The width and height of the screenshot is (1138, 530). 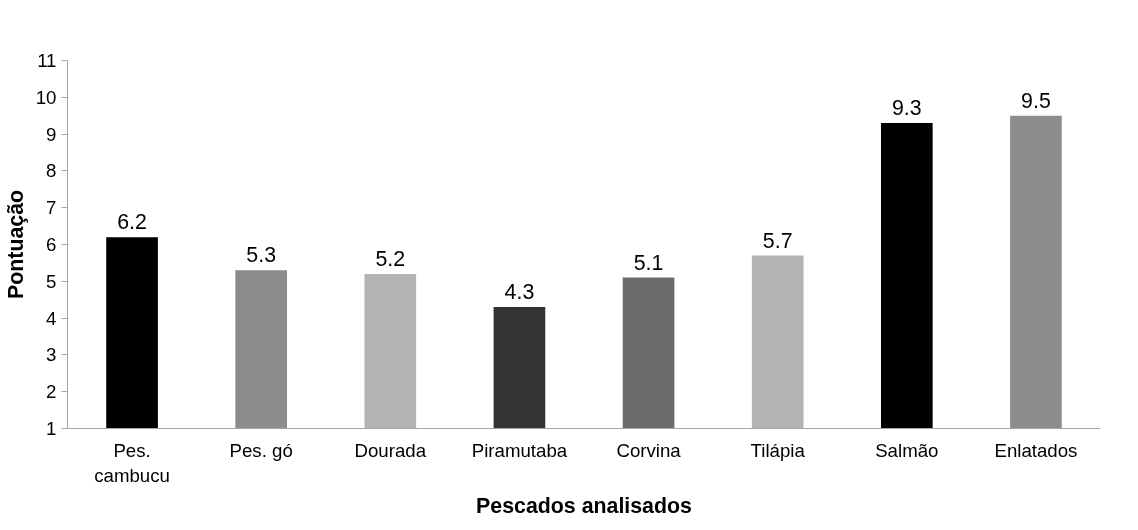 What do you see at coordinates (47, 60) in the screenshot?
I see `y-tick-label: 11` at bounding box center [47, 60].